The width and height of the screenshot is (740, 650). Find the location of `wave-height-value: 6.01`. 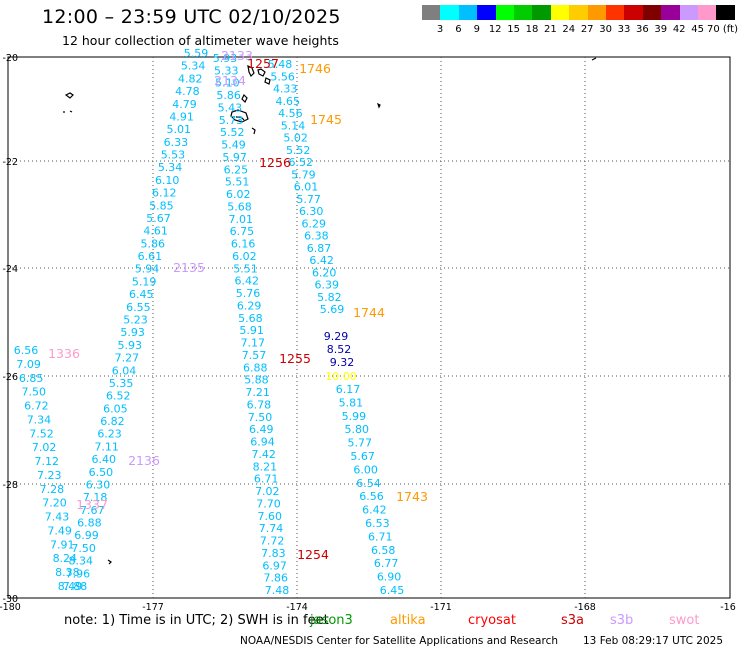

wave-height-value: 6.01 is located at coordinates (306, 187).